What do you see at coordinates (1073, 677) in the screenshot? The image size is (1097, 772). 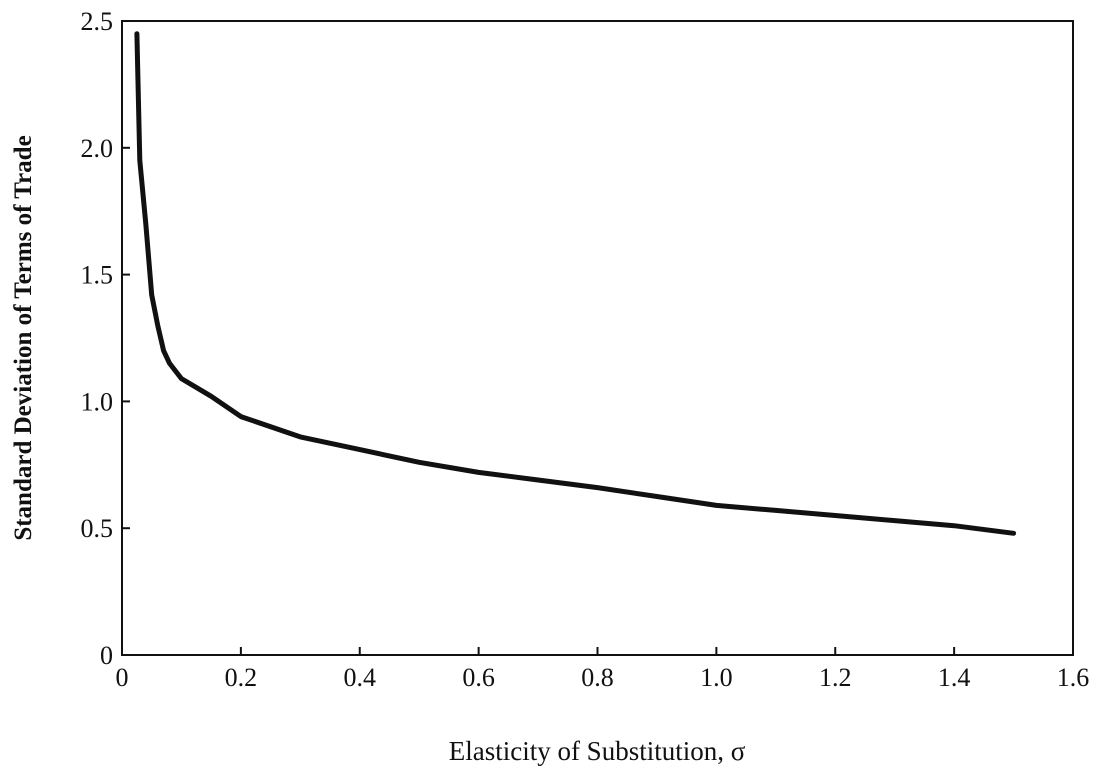 I see `x-tick-label: 1.6` at bounding box center [1073, 677].